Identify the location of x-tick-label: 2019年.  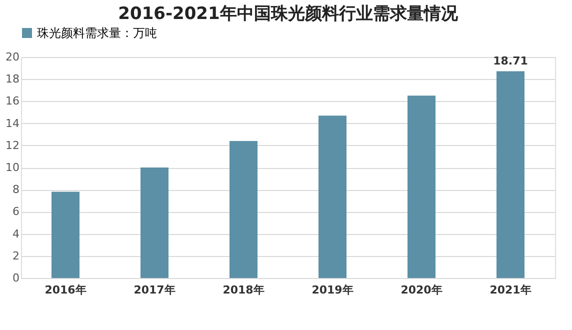
(333, 290).